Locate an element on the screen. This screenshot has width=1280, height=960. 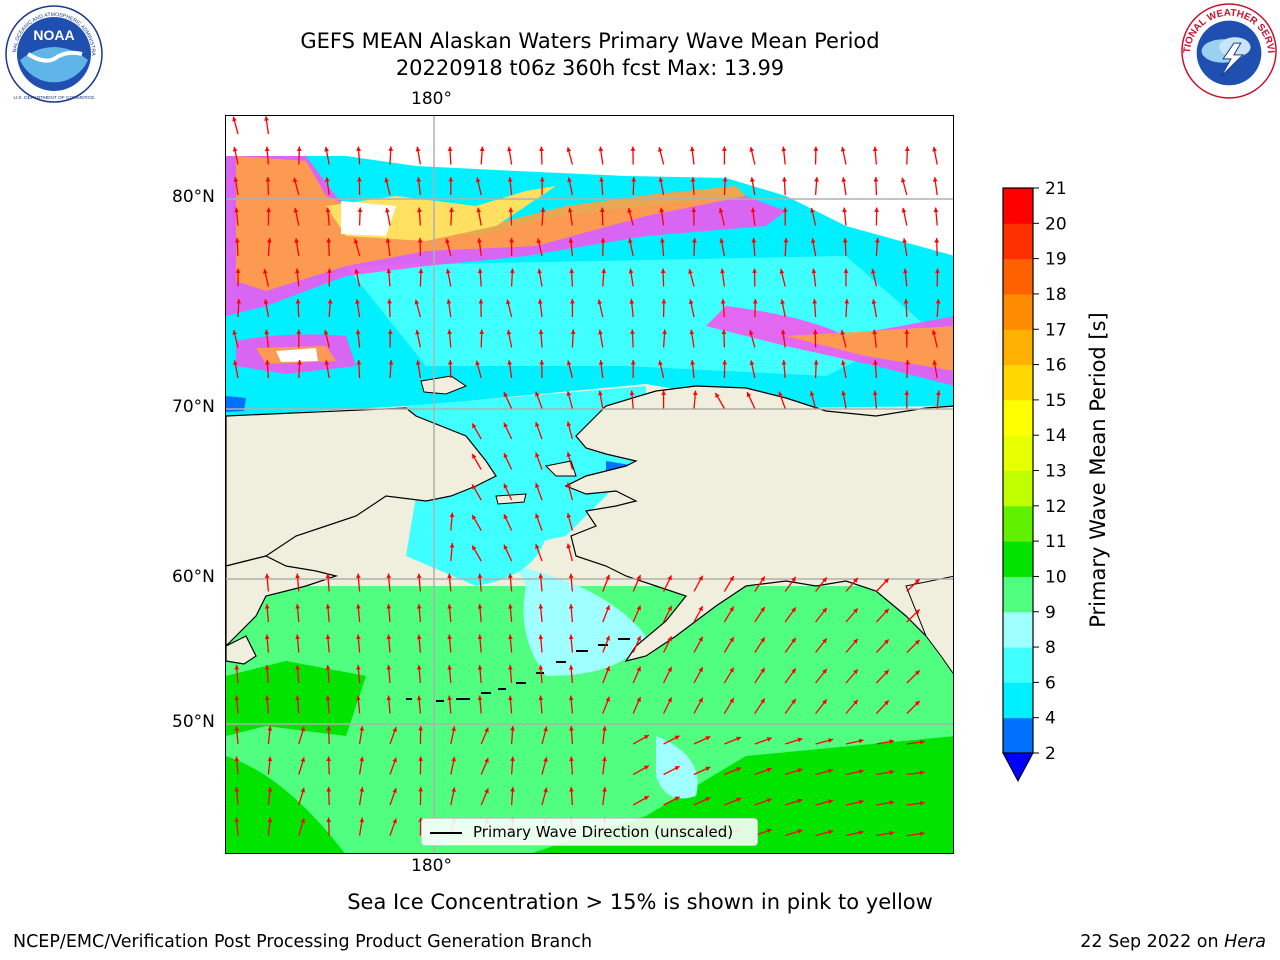
colorbar-tick-label: 8 is located at coordinates (1050, 648).